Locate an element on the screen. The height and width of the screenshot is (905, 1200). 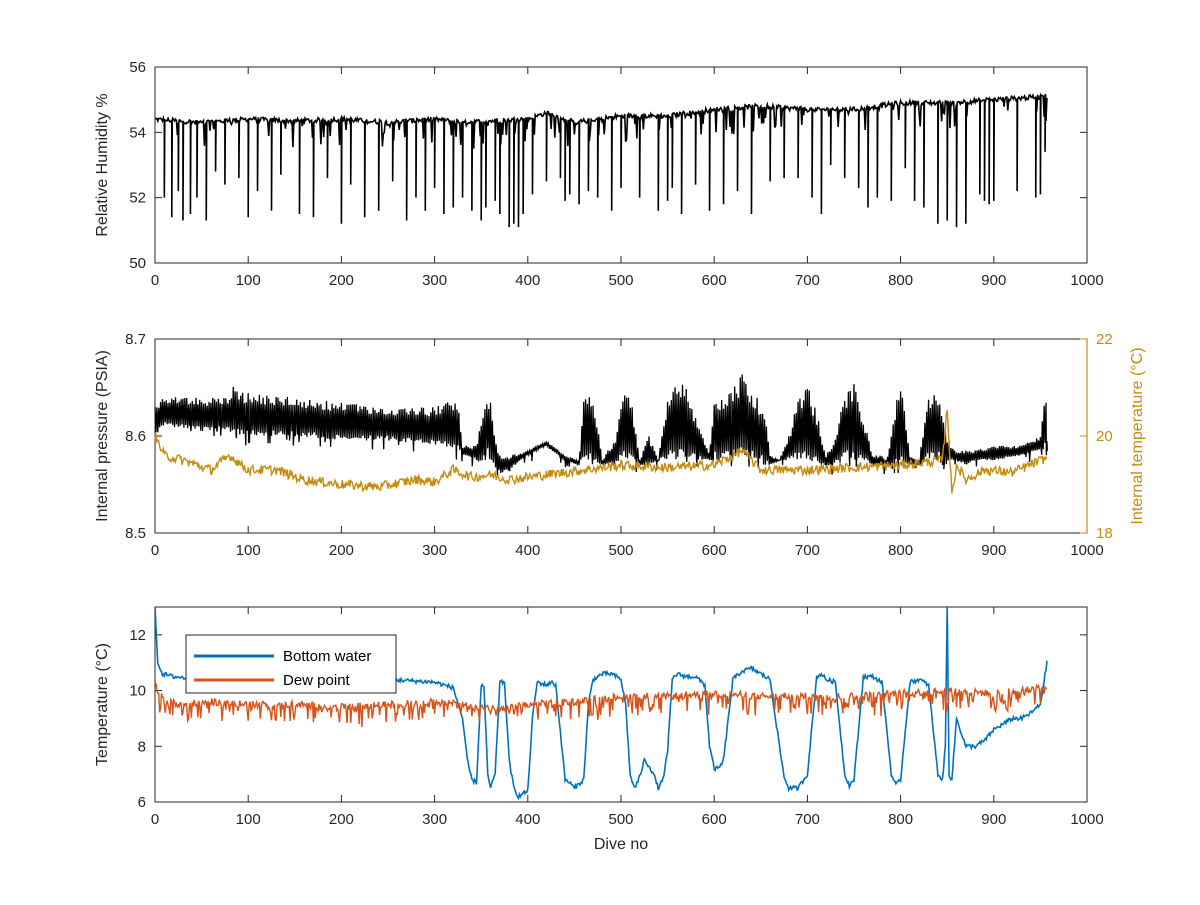
legend-box is located at coordinates (291, 664).